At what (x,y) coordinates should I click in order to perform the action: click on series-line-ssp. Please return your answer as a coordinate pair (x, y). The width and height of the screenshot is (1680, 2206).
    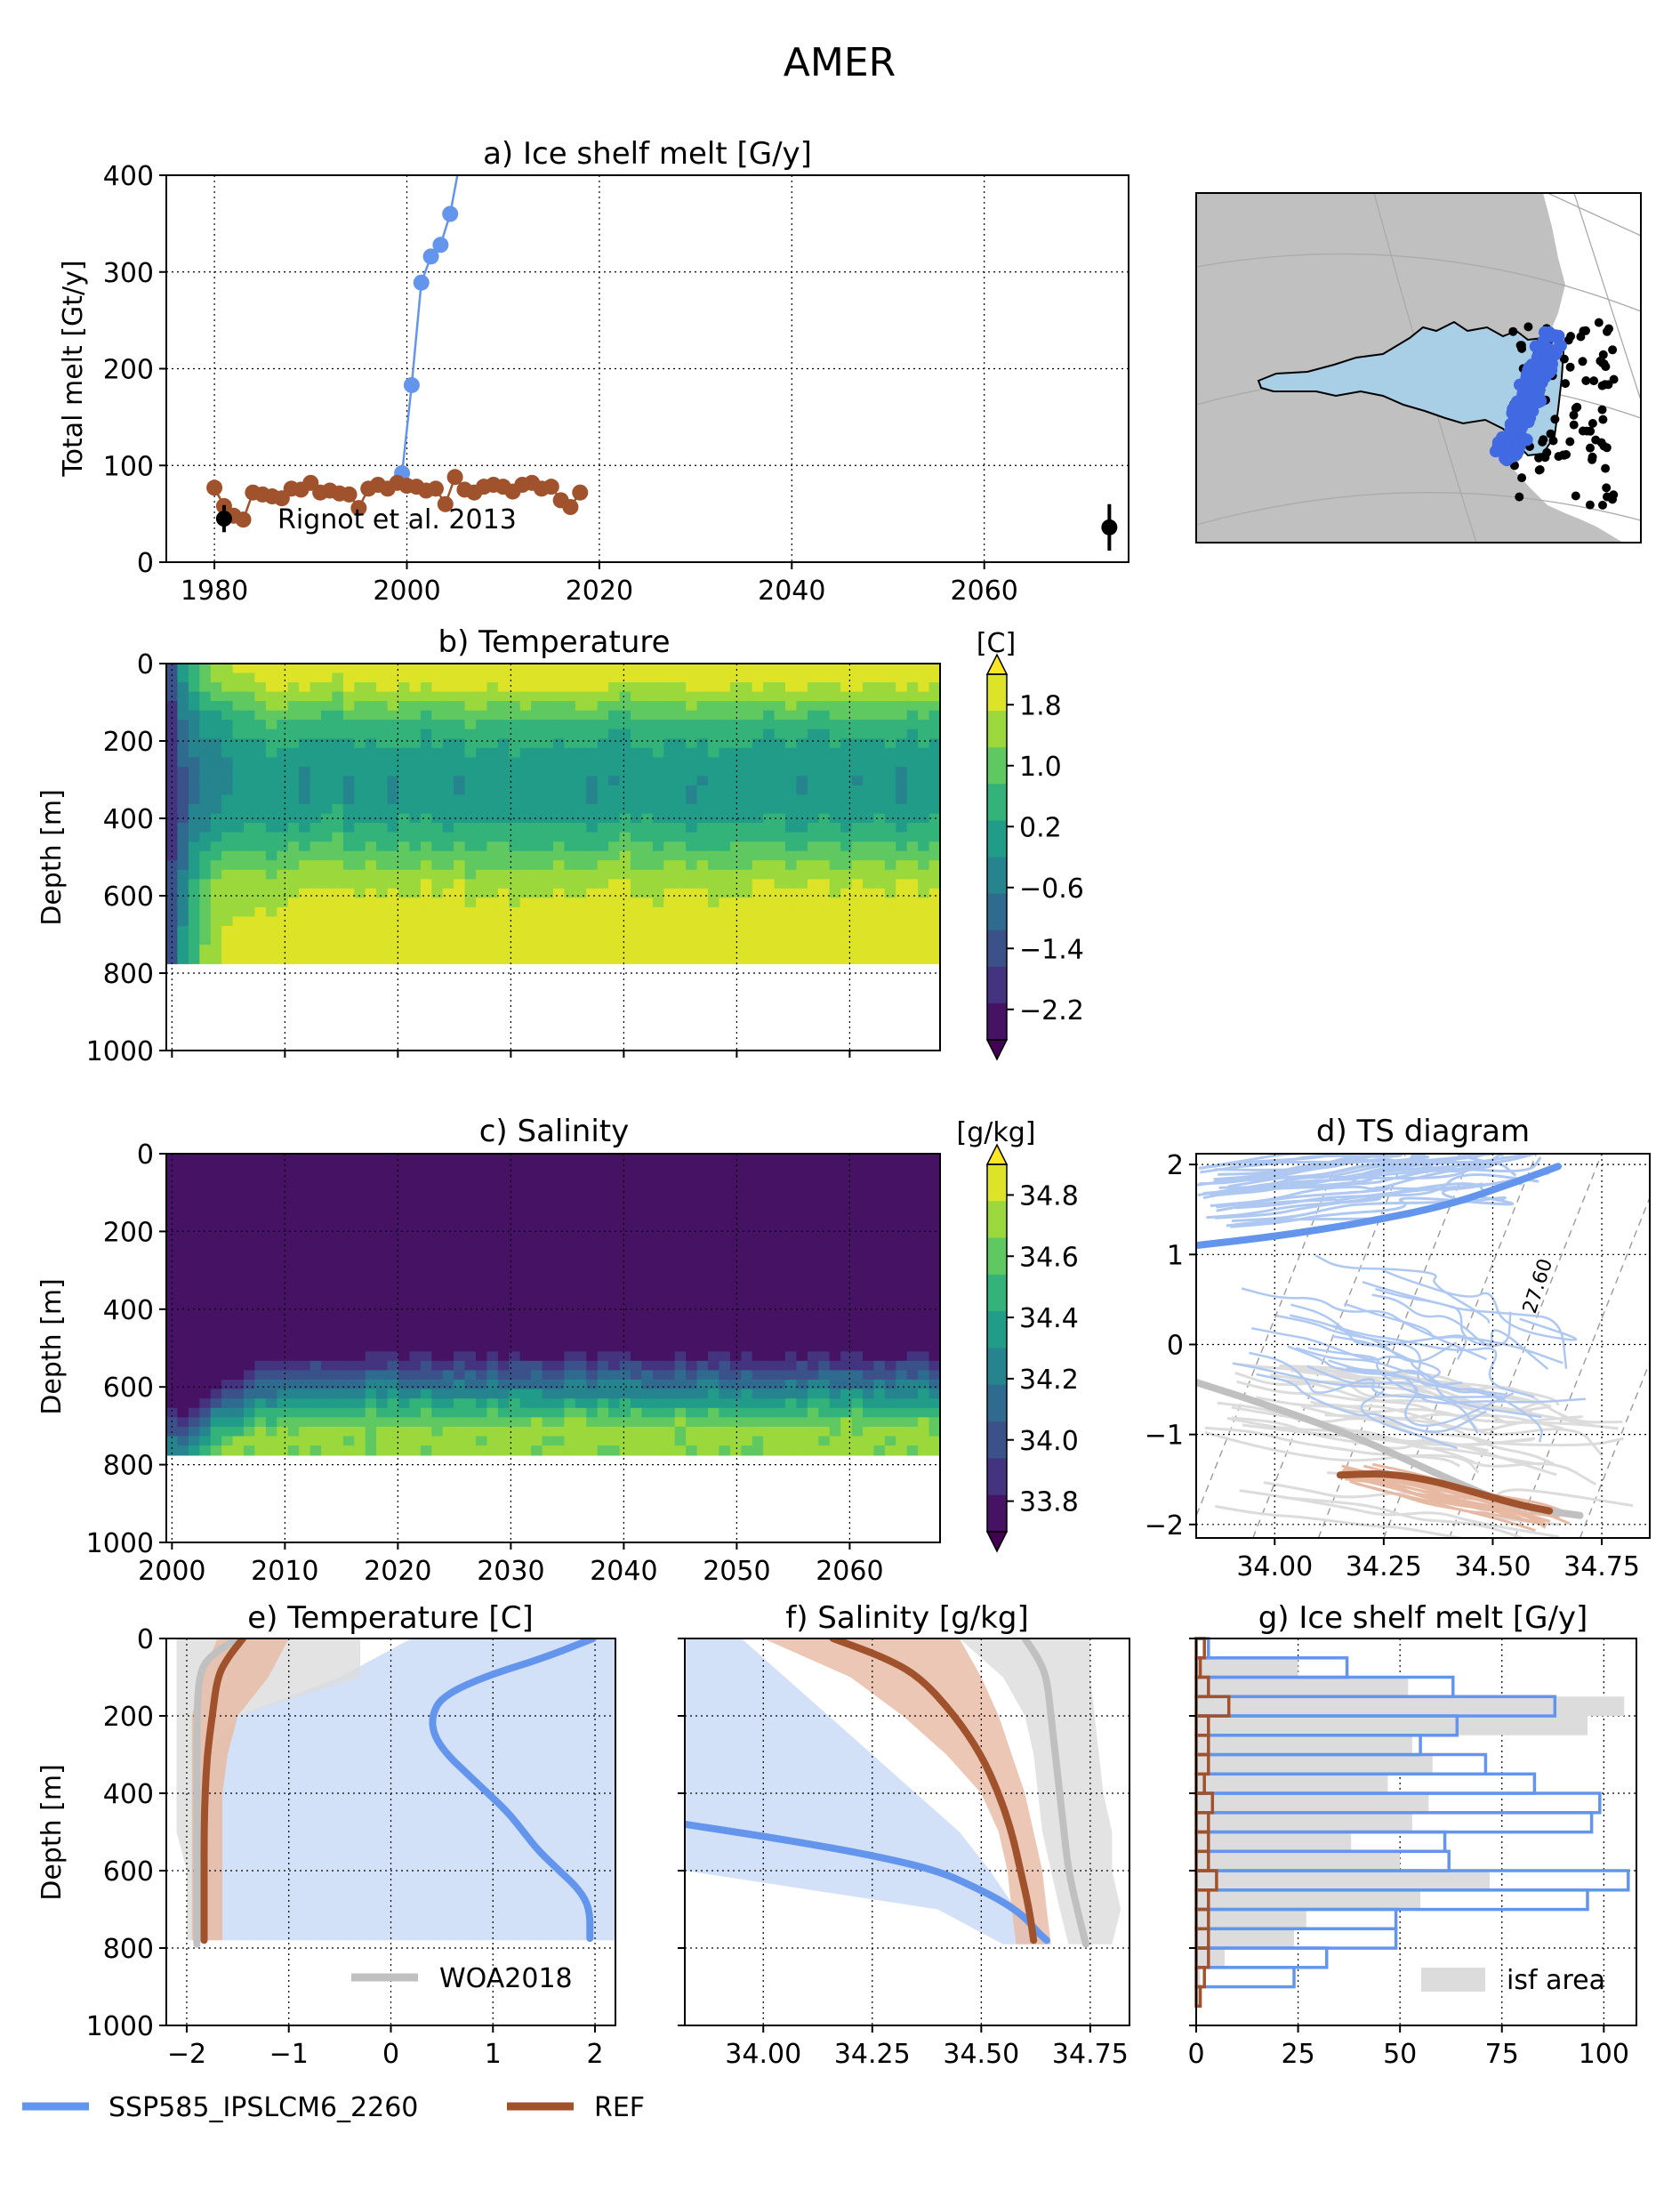
    Looking at the image, I should click on (429, 324).